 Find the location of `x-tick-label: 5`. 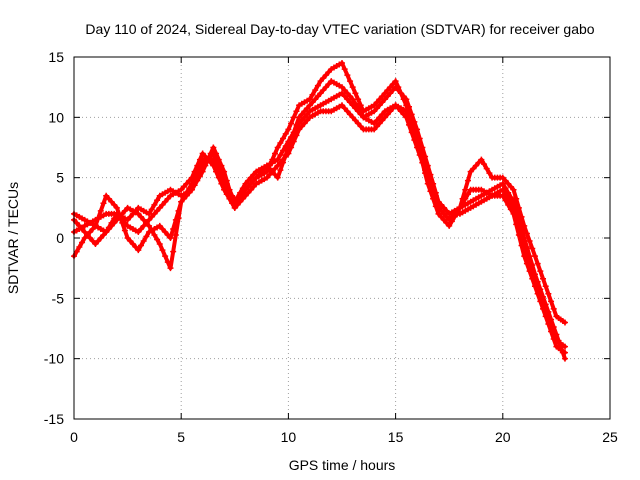

x-tick-label: 5 is located at coordinates (181, 437).